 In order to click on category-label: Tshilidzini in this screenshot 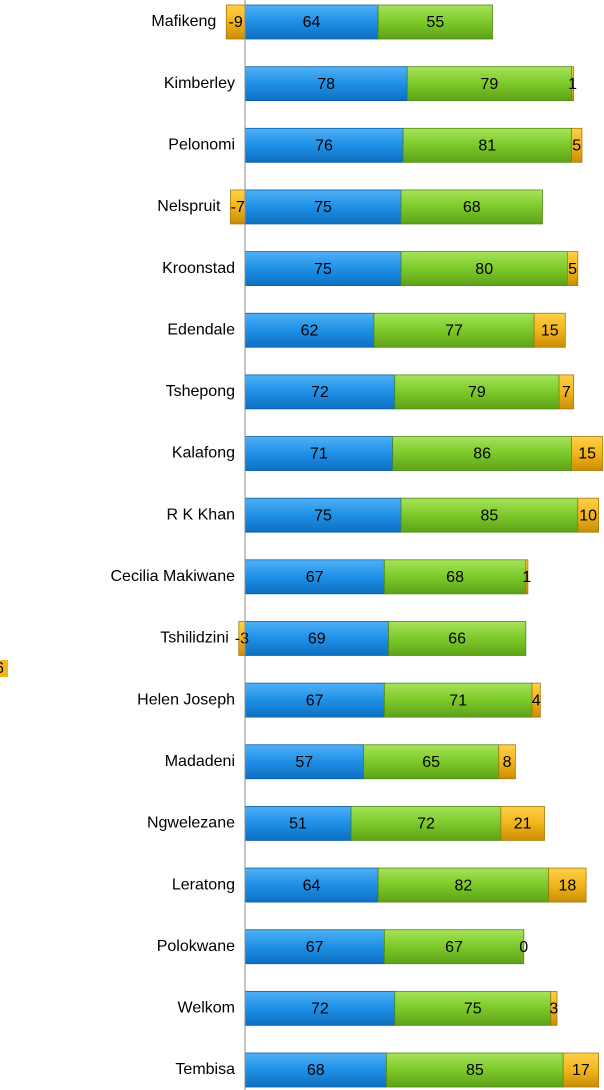, I will do `click(194, 638)`.